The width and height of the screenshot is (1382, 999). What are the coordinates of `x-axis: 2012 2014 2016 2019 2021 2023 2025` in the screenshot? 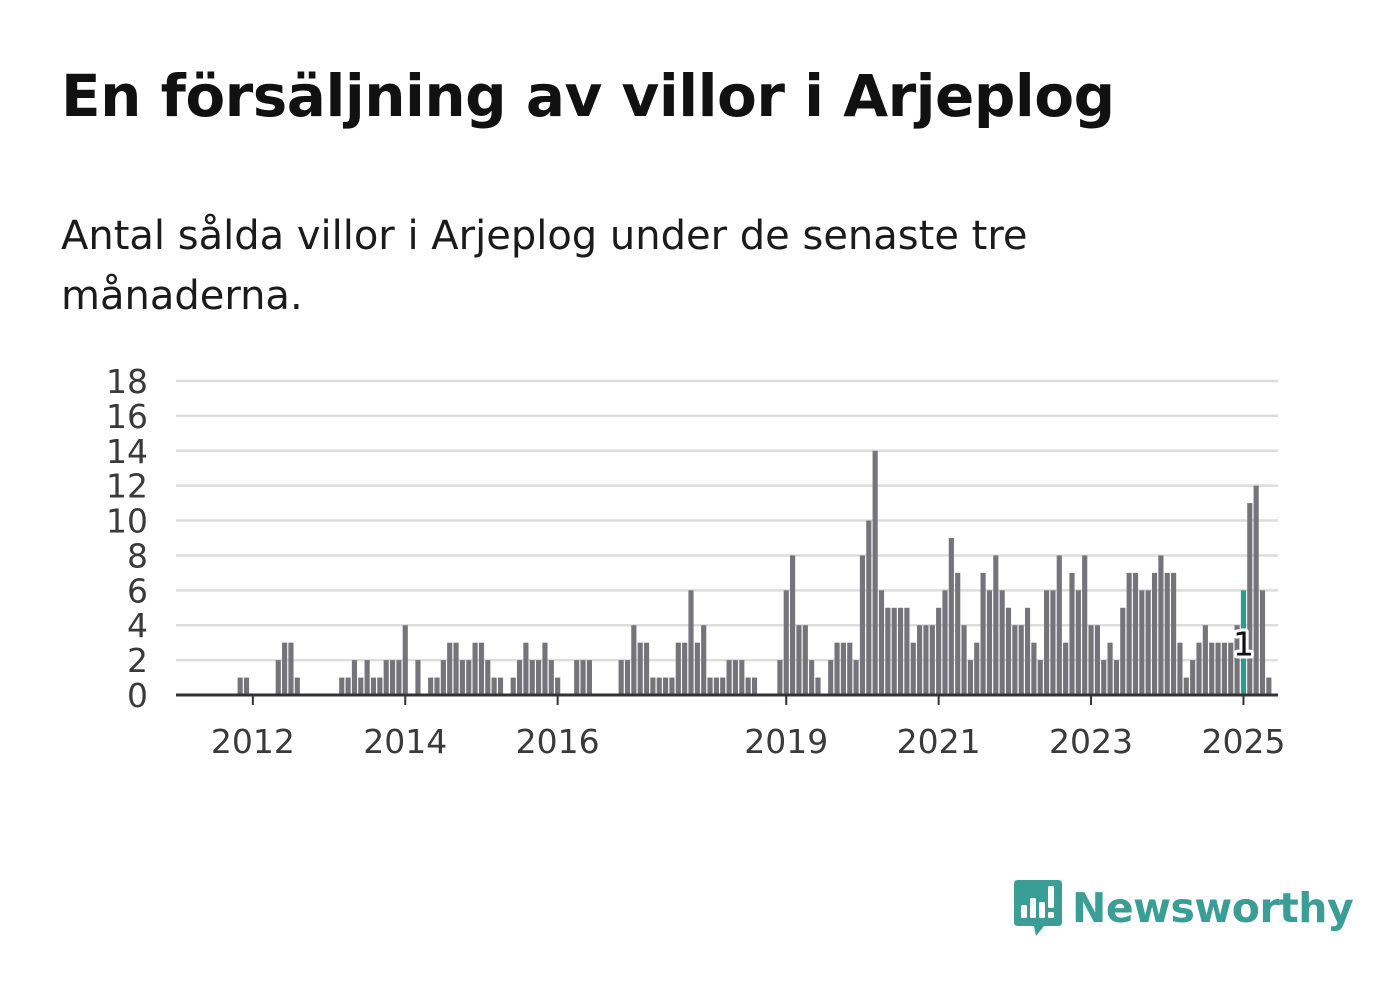 It's located at (730, 727).